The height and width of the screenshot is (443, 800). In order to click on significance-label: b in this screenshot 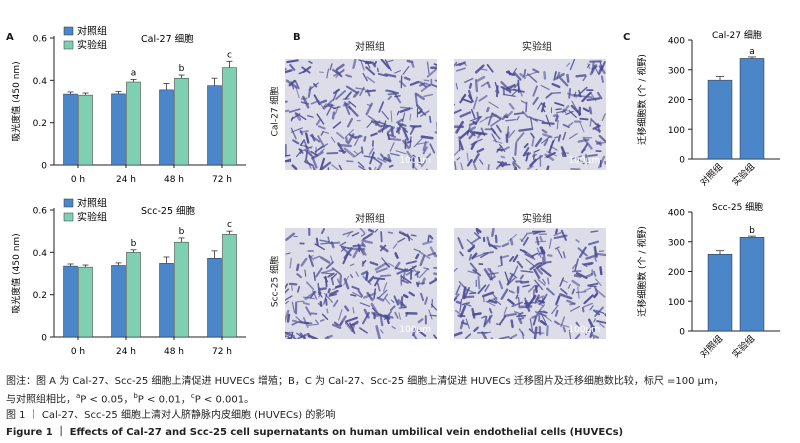, I will do `click(752, 231)`.